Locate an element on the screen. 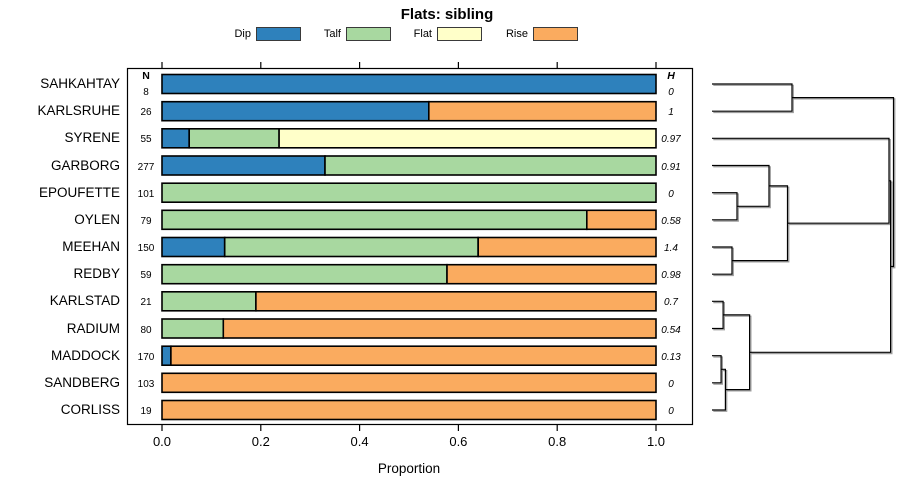  x-axis-title: Proportion is located at coordinates (409, 468).